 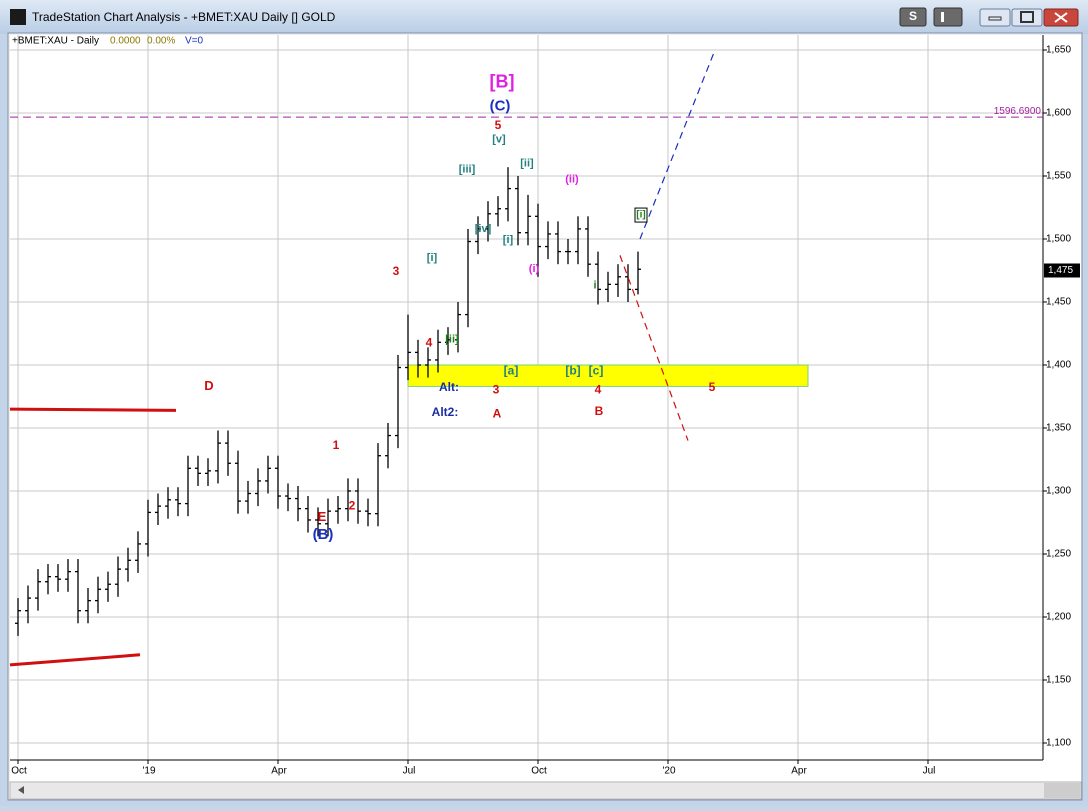 What do you see at coordinates (1058, 365) in the screenshot?
I see `y-tick-label: 1,400` at bounding box center [1058, 365].